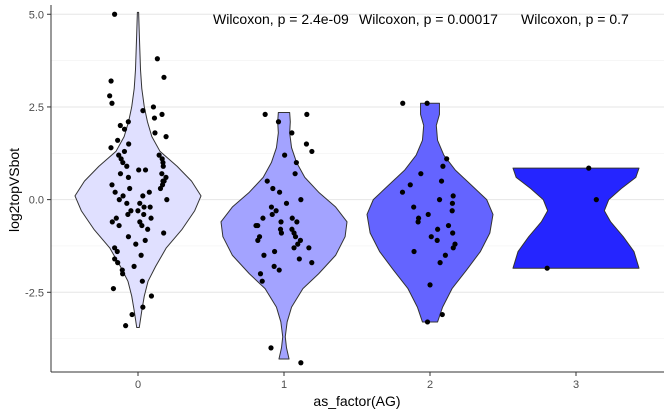  What do you see at coordinates (36, 108) in the screenshot?
I see `y-tick-label: 2.5` at bounding box center [36, 108].